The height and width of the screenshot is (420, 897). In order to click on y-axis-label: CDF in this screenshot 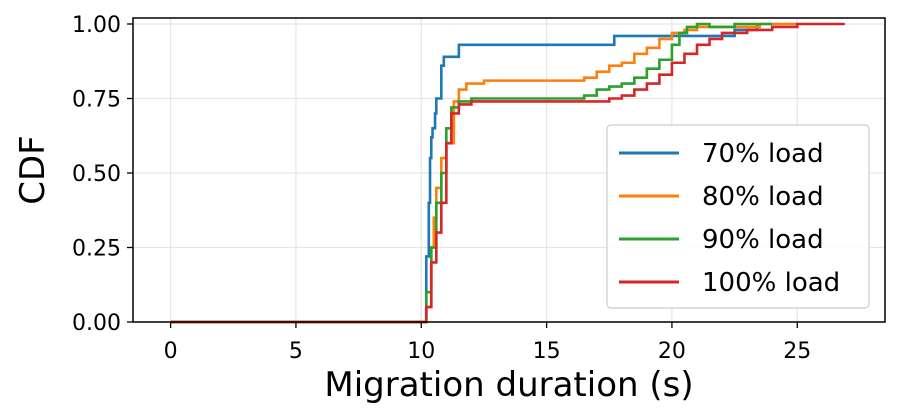, I will do `click(33, 169)`.